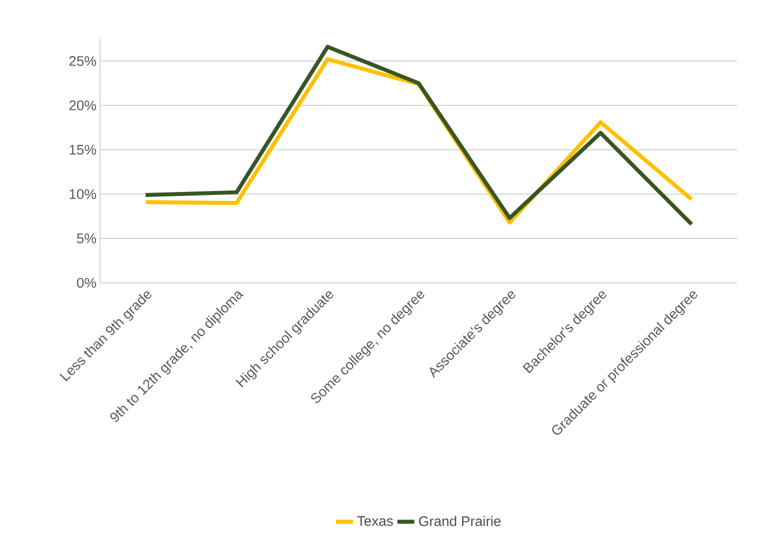 The image size is (767, 557). What do you see at coordinates (83, 194) in the screenshot?
I see `y-tick-label: 10%` at bounding box center [83, 194].